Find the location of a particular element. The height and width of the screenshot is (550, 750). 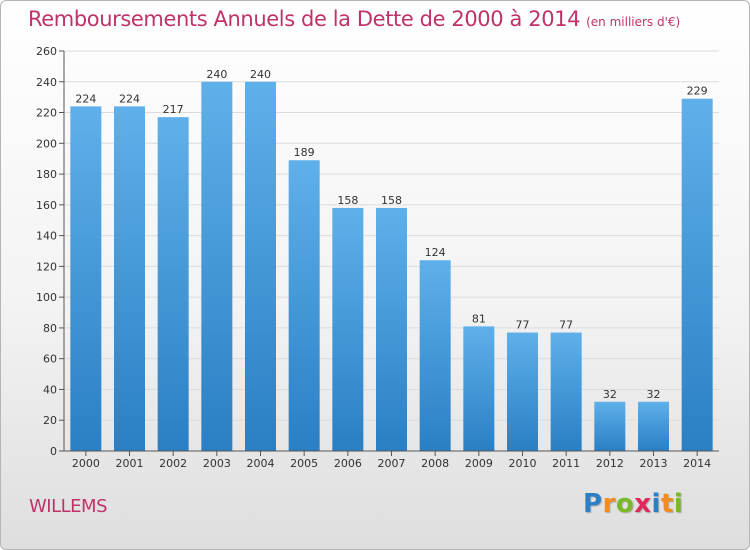

x-tick-label-2000: 2000 is located at coordinates (86, 463).